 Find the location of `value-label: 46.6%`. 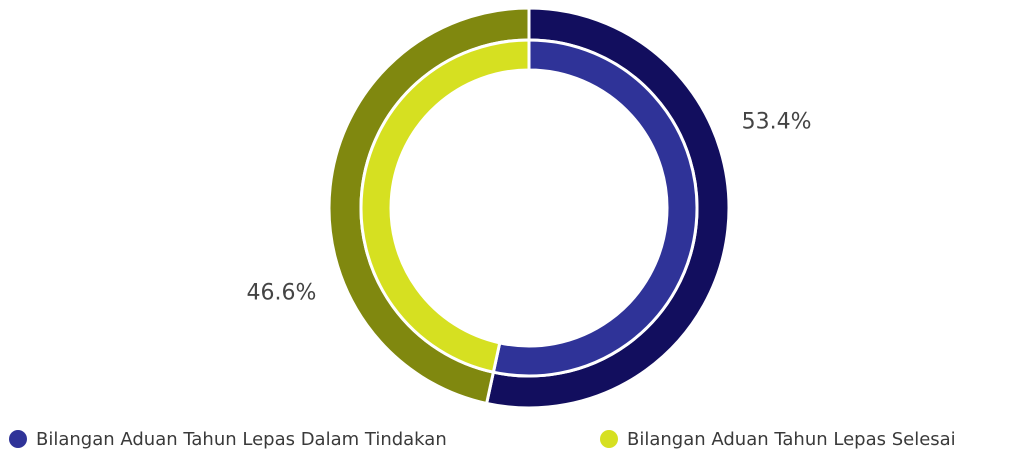

value-label: 46.6% is located at coordinates (281, 293).